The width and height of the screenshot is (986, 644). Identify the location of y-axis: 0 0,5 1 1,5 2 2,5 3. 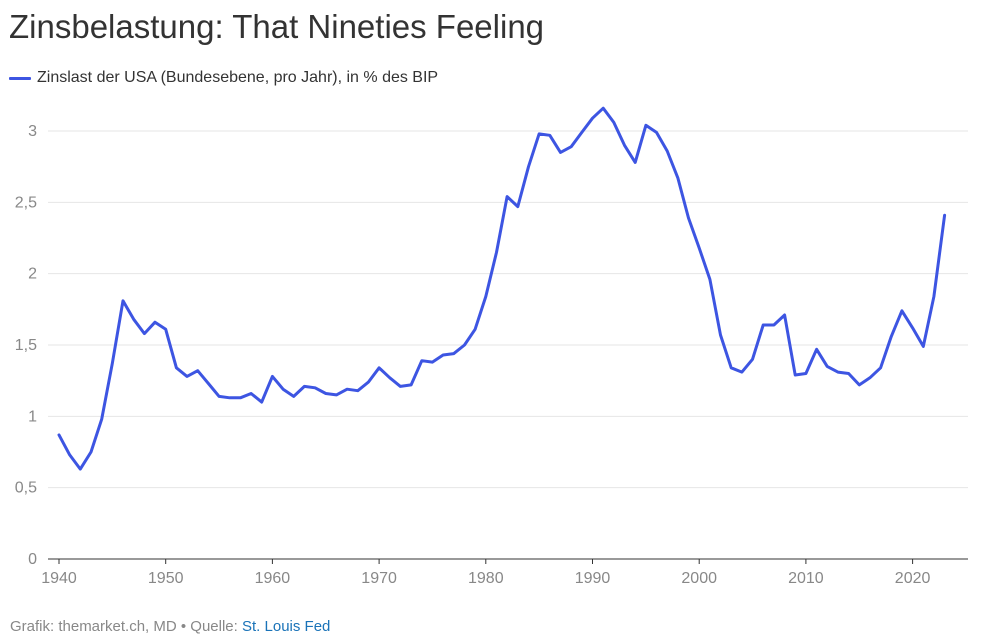
(26, 345).